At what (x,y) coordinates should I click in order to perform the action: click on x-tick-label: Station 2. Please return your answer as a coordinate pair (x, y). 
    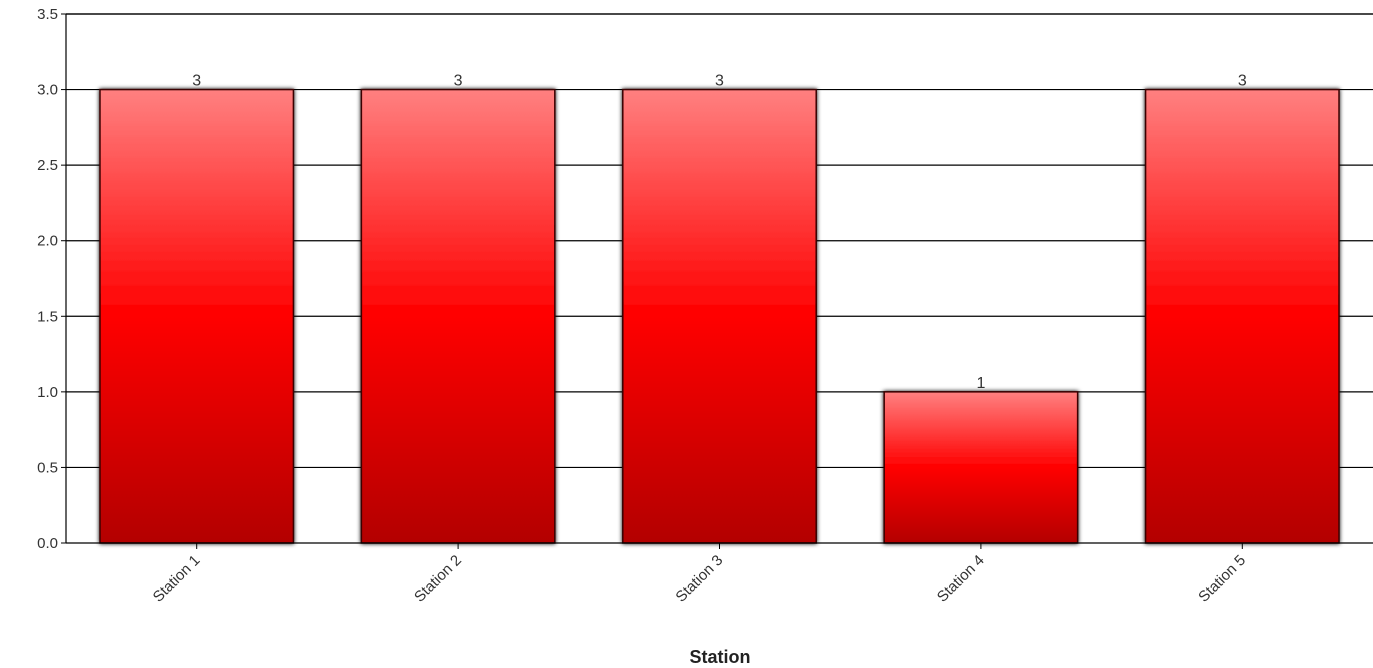
    Looking at the image, I should click on (438, 579).